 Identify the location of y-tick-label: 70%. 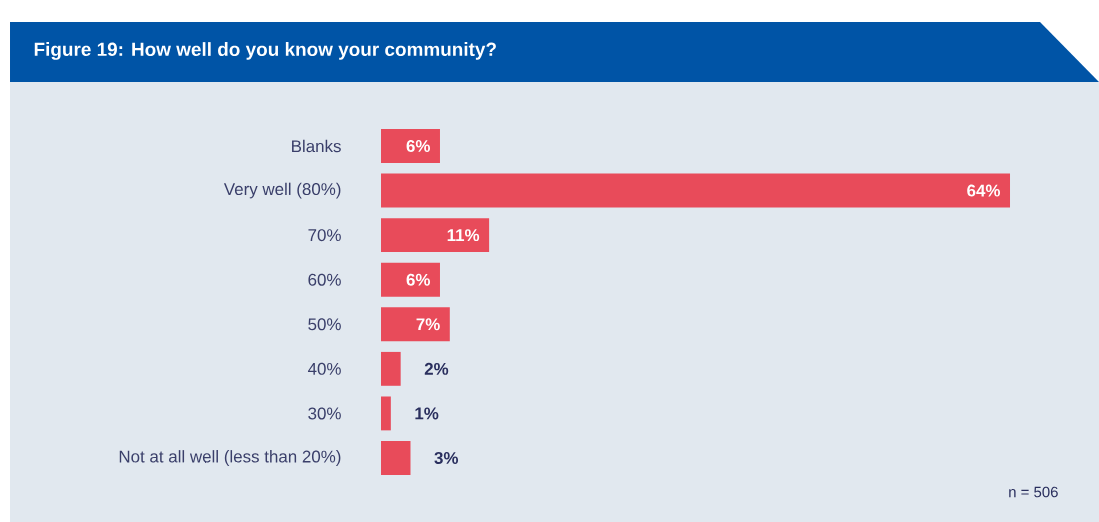
(324, 235).